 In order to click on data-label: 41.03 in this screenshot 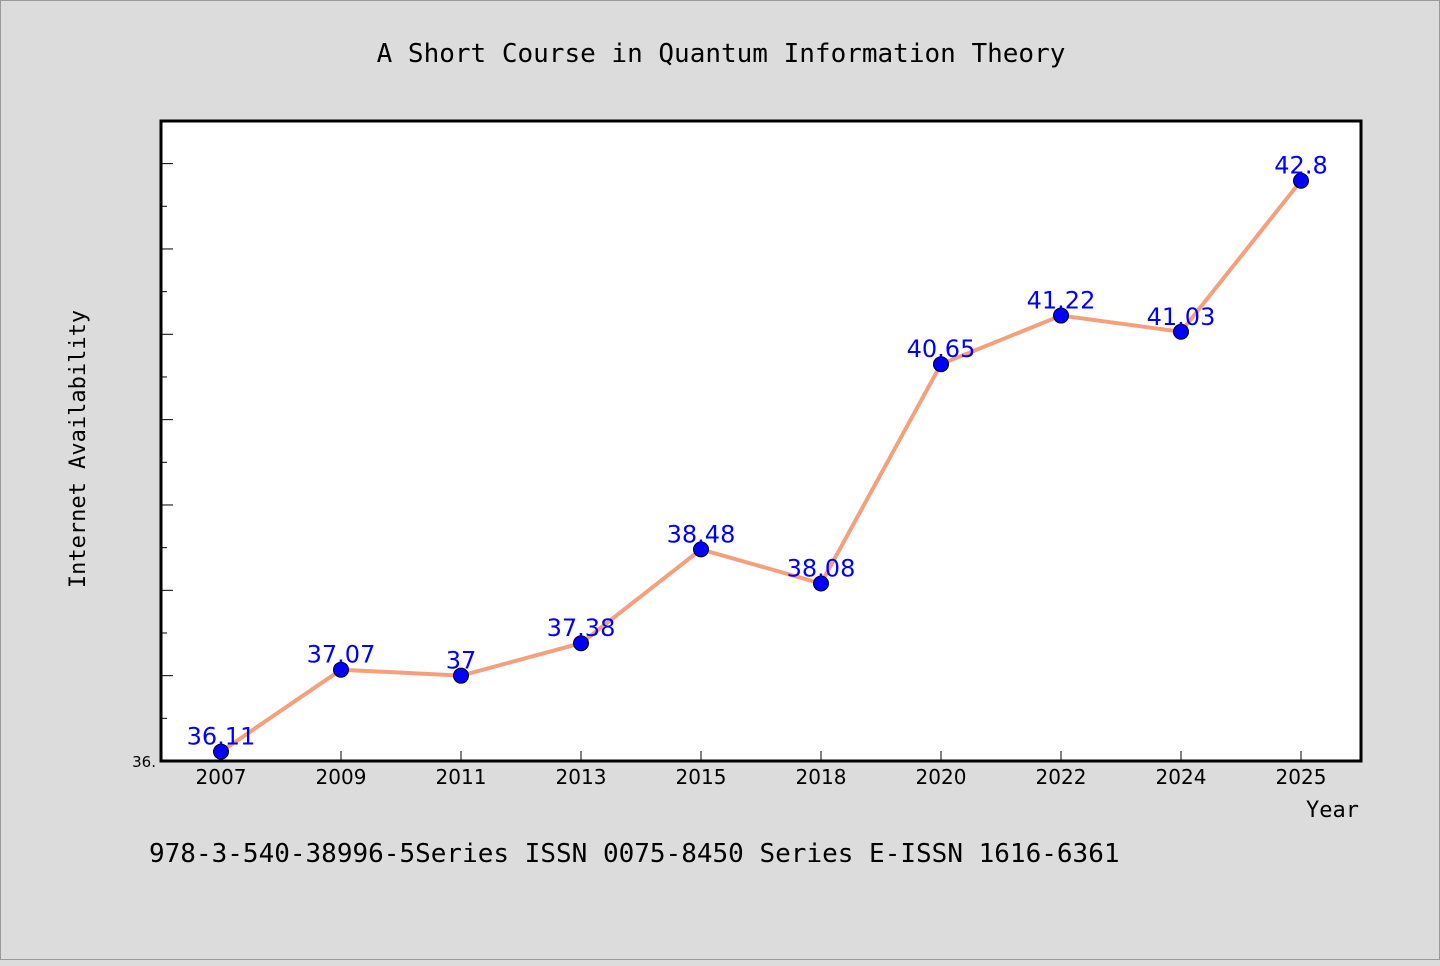, I will do `click(1181, 317)`.